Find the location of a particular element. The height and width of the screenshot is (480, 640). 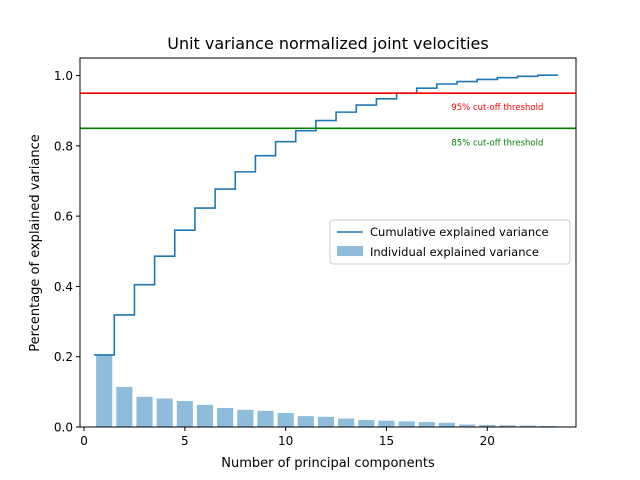

x-tick-label-0: 0 is located at coordinates (84, 441).